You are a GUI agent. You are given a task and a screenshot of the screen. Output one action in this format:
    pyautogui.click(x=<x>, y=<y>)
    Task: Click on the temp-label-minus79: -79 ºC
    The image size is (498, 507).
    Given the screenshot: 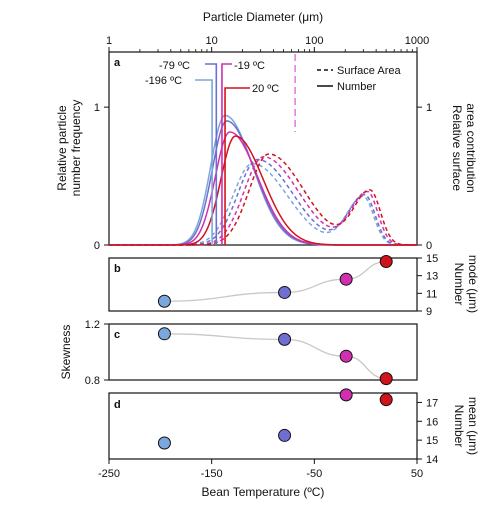 What is the action you would take?
    pyautogui.click(x=174, y=66)
    